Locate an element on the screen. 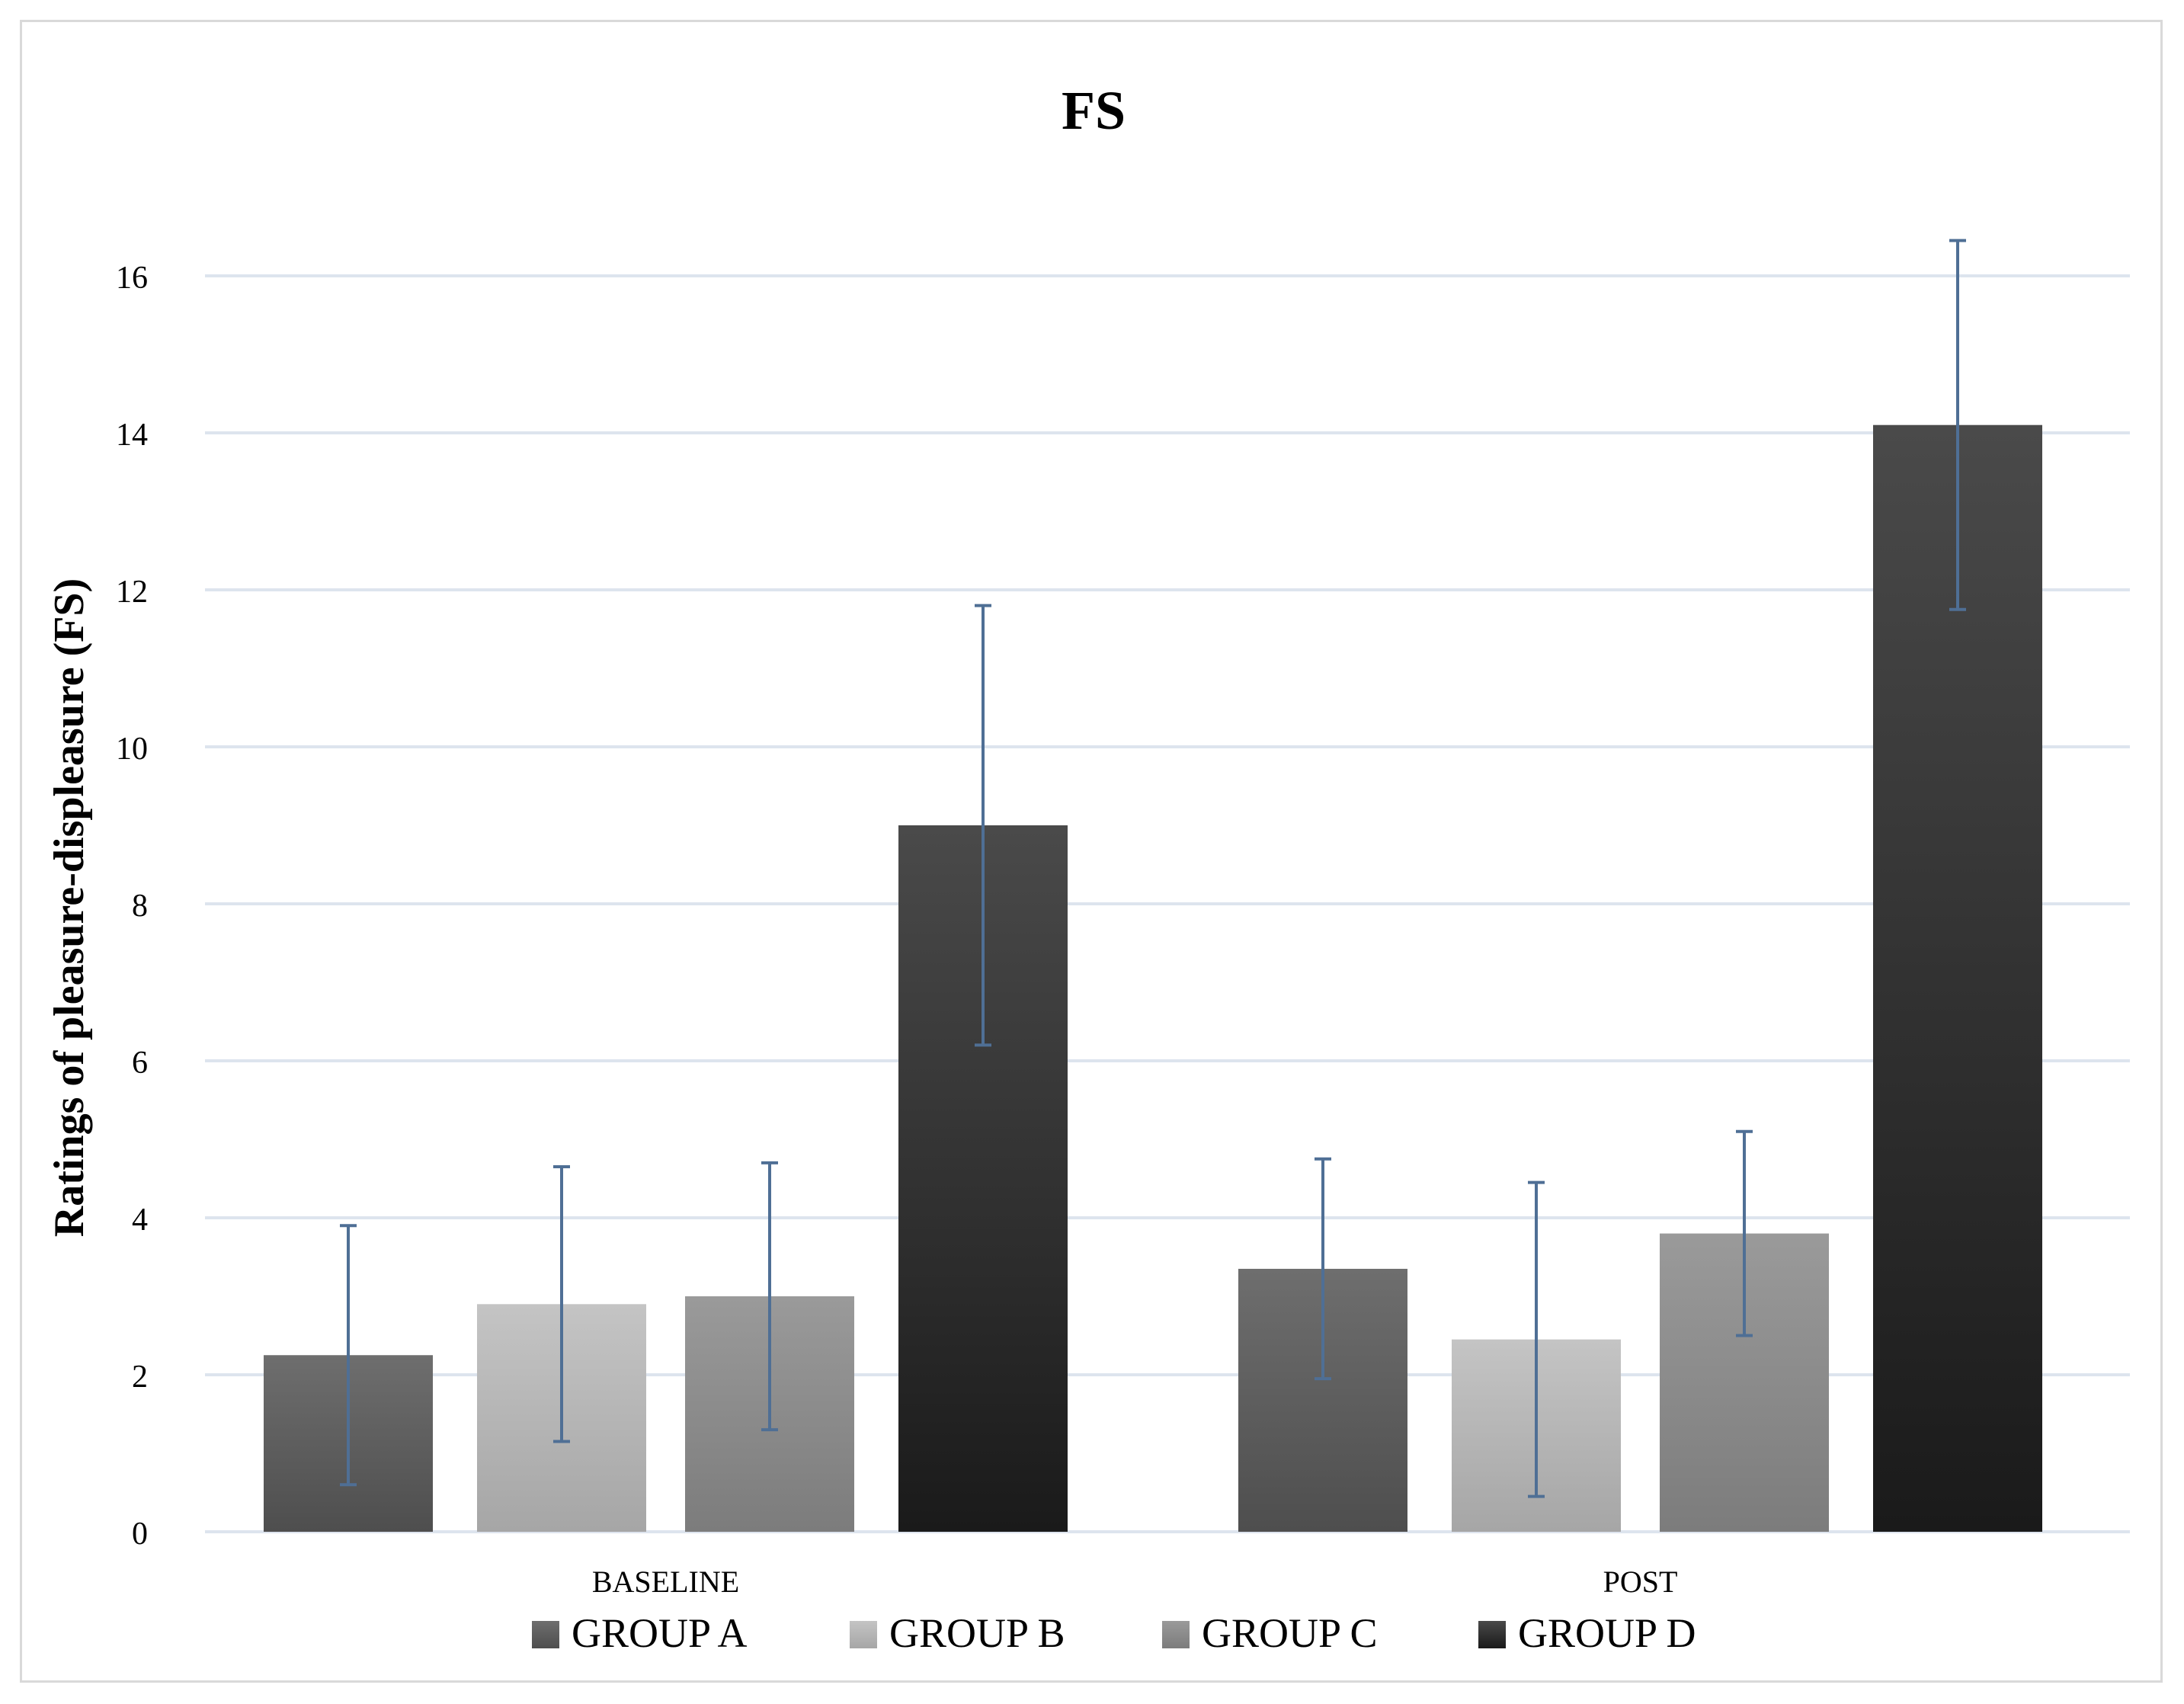  y-axis-label: Ratings of pleasure-displeasure (FS) is located at coordinates (69, 907).